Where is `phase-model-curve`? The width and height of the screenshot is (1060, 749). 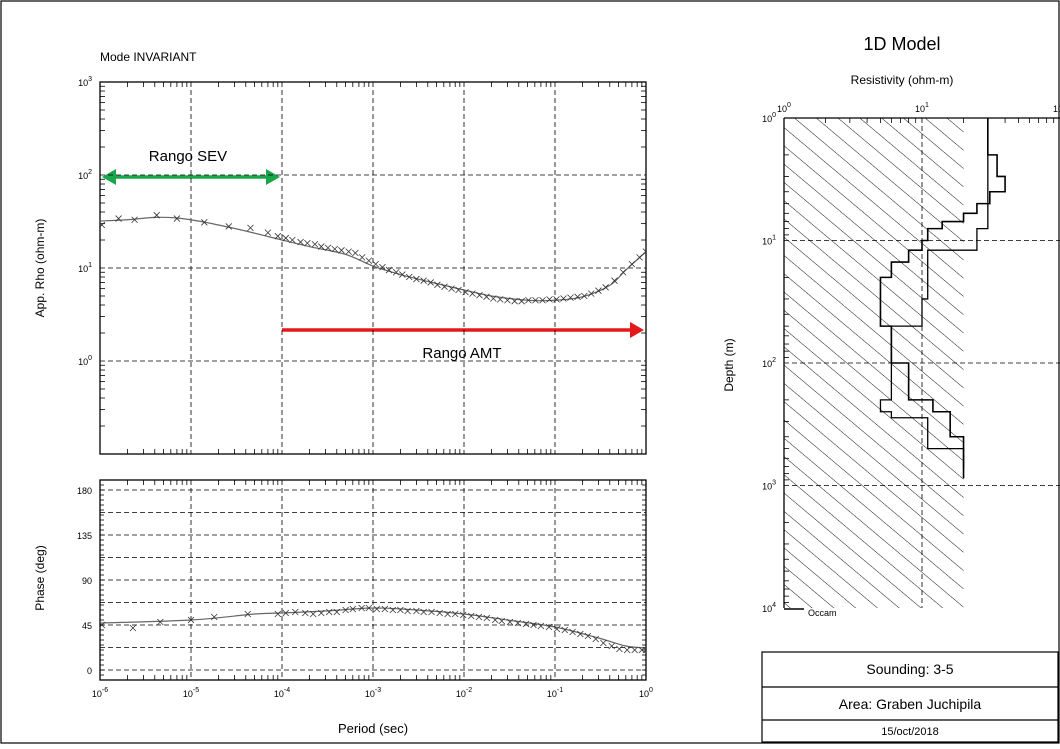
phase-model-curve is located at coordinates (373, 628).